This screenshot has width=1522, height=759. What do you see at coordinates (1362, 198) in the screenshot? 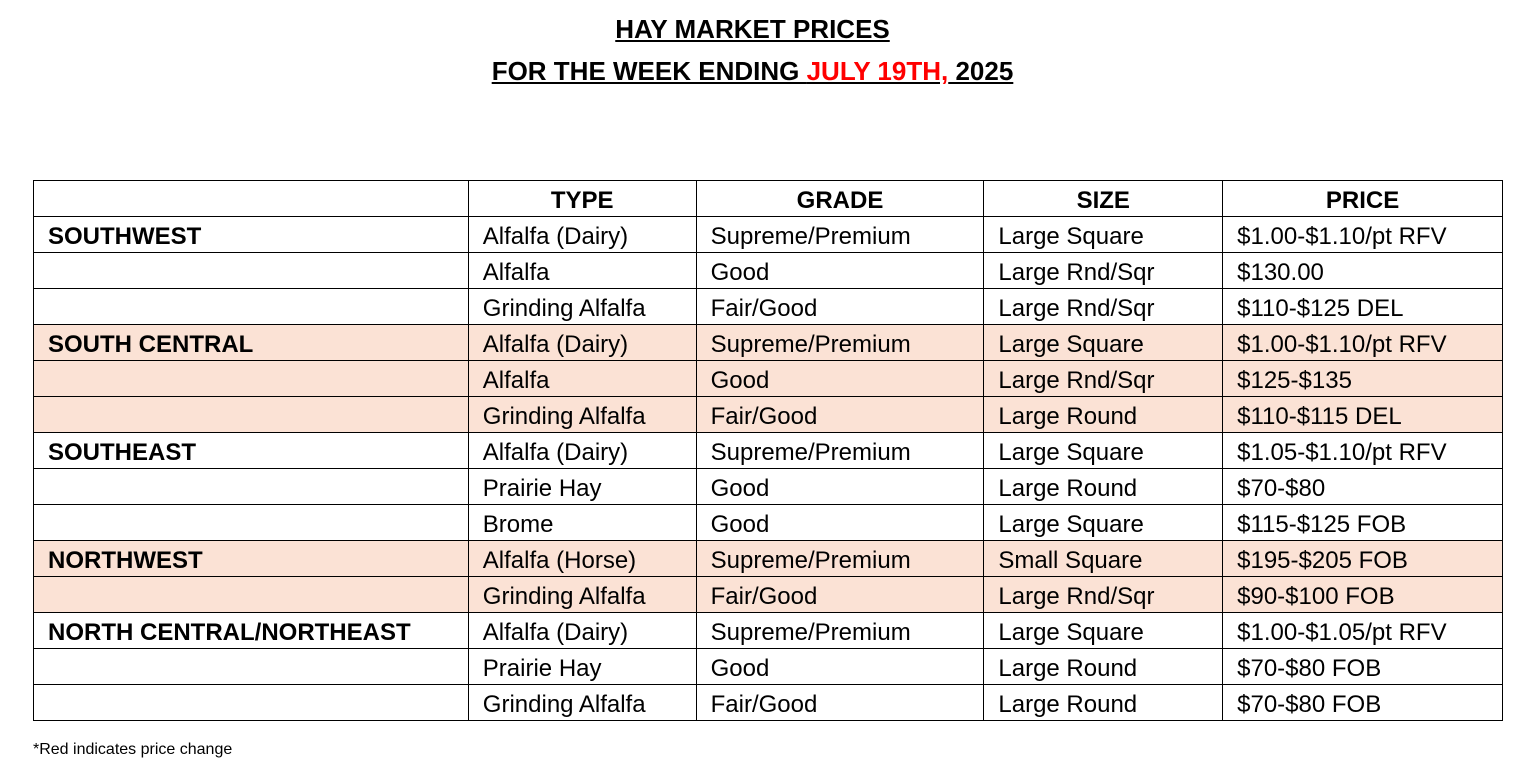
I see `column-header-price: PRICE` at bounding box center [1362, 198].